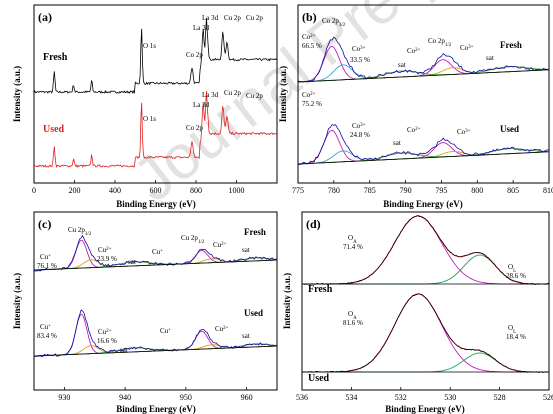 The width and height of the screenshot is (553, 414). I want to click on panel-a-o1s-fresh: O 1s, so click(149, 46).